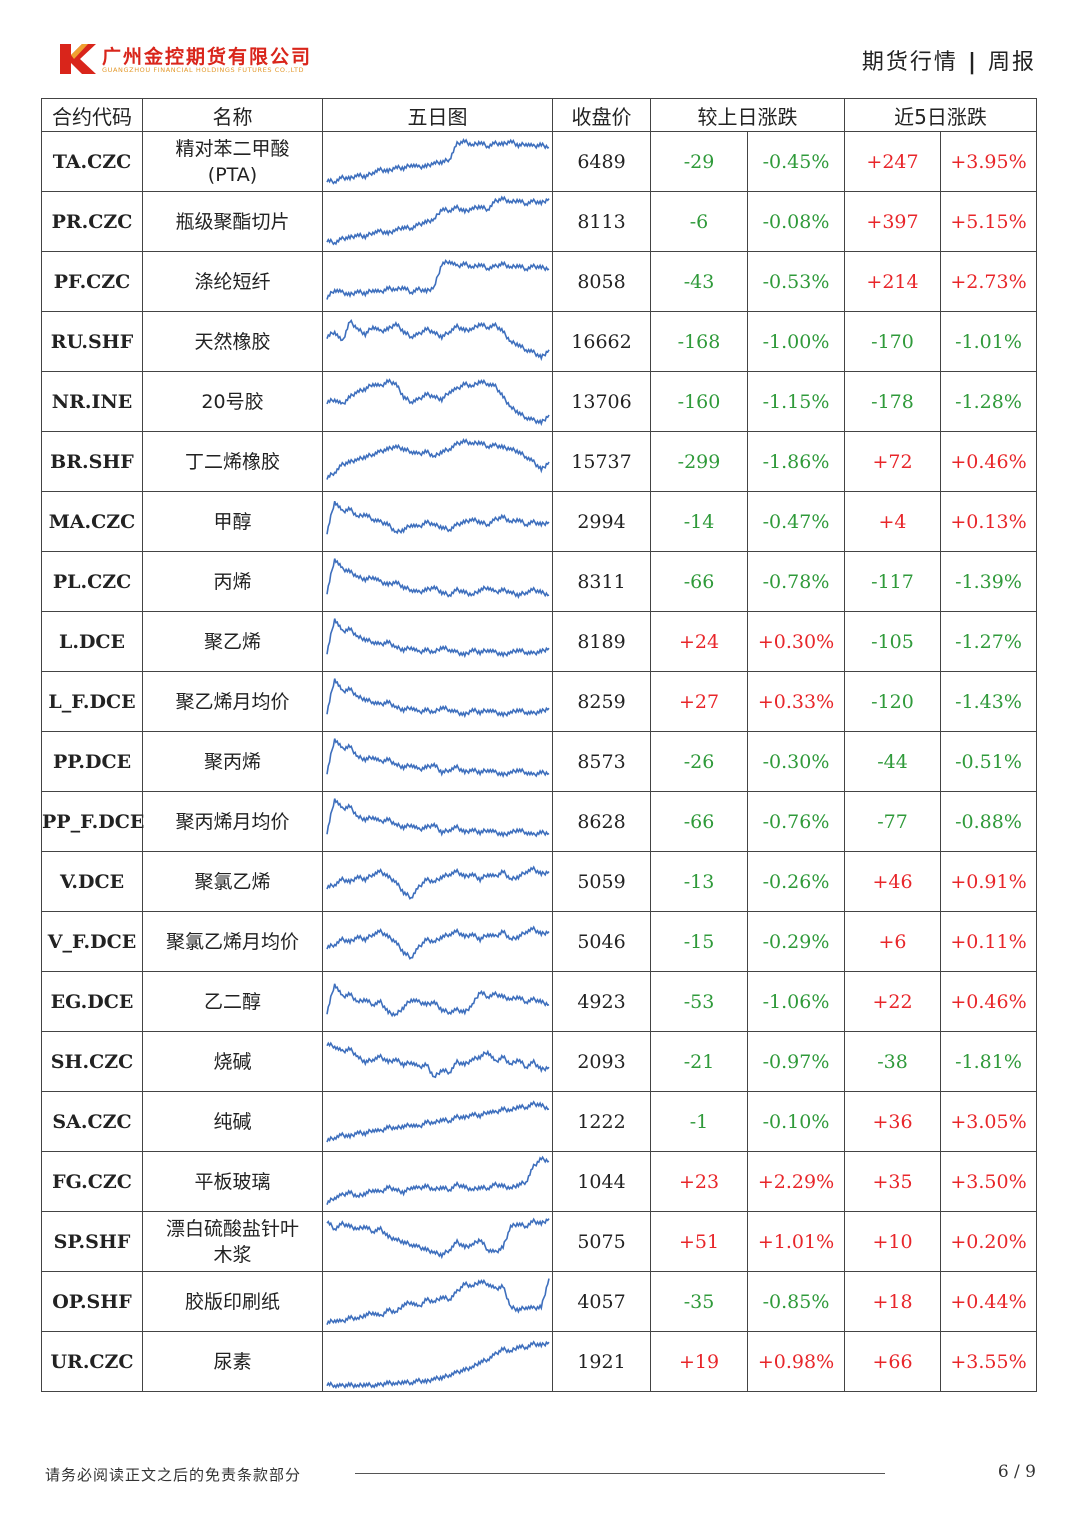 The image size is (1080, 1527). What do you see at coordinates (601, 521) in the screenshot?
I see `close-price: 2994` at bounding box center [601, 521].